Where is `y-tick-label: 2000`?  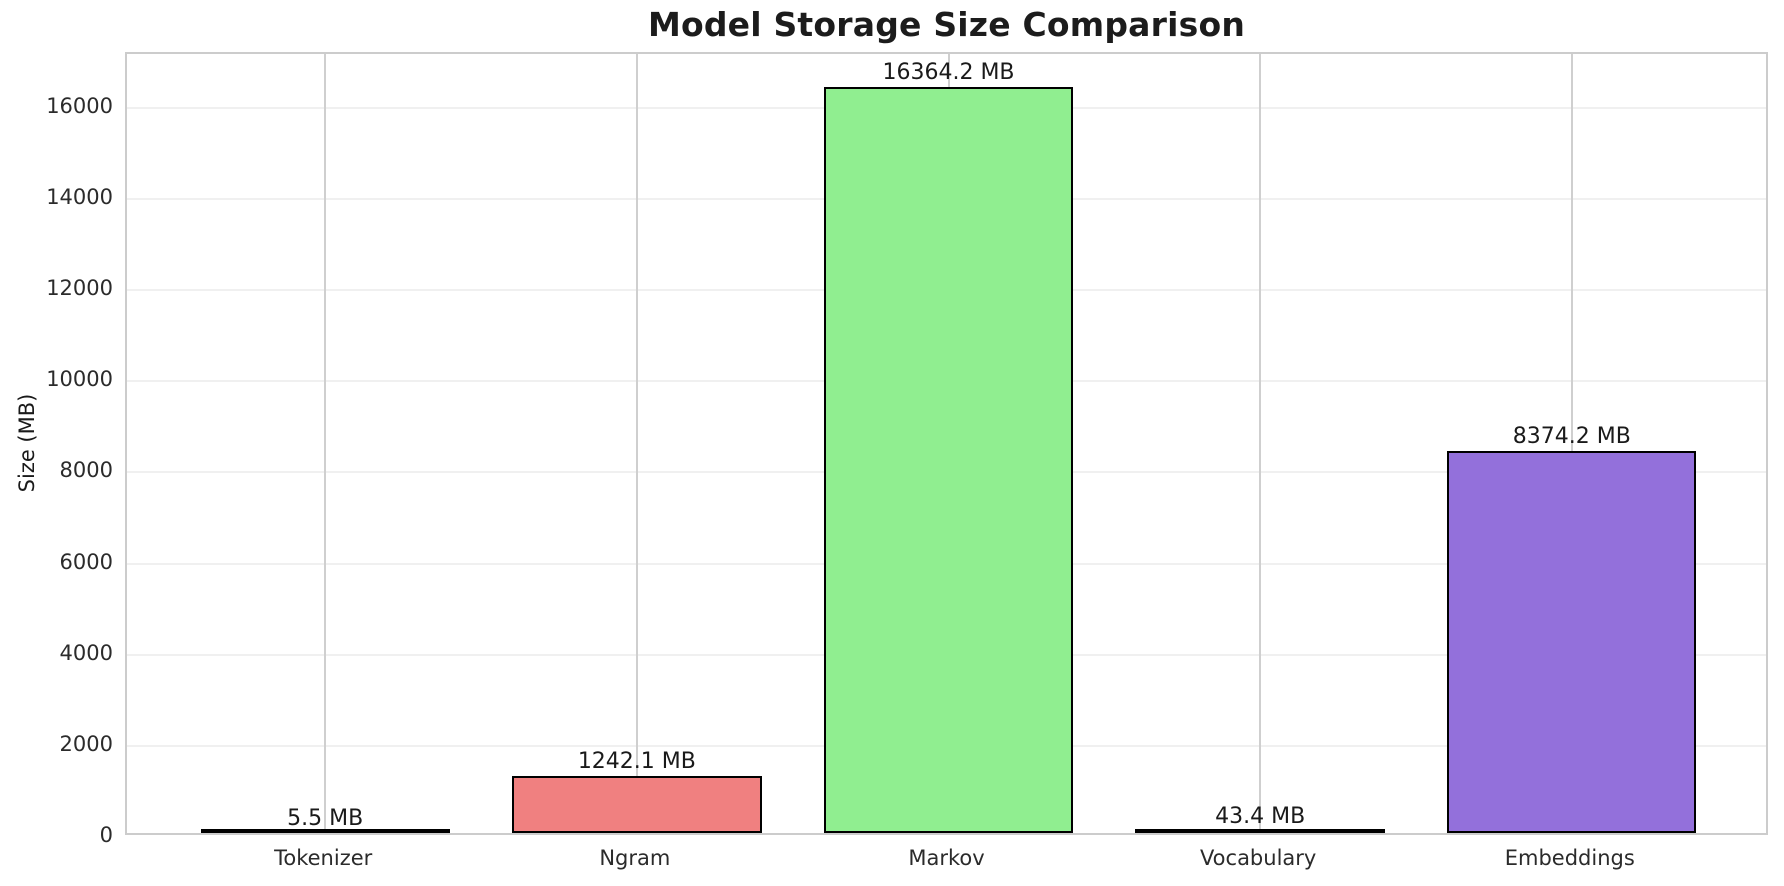
y-tick-label: 2000 is located at coordinates (86, 743).